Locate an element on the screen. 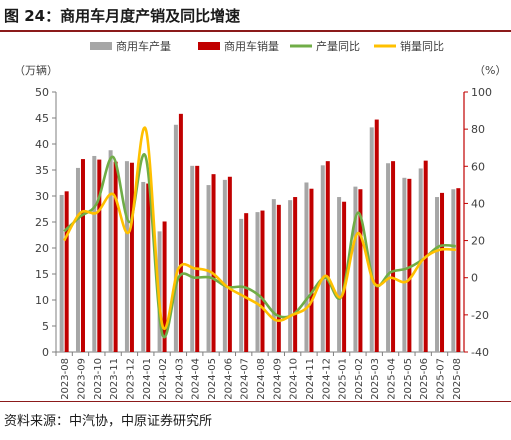  right-tick-label: -40 is located at coordinates (480, 352).